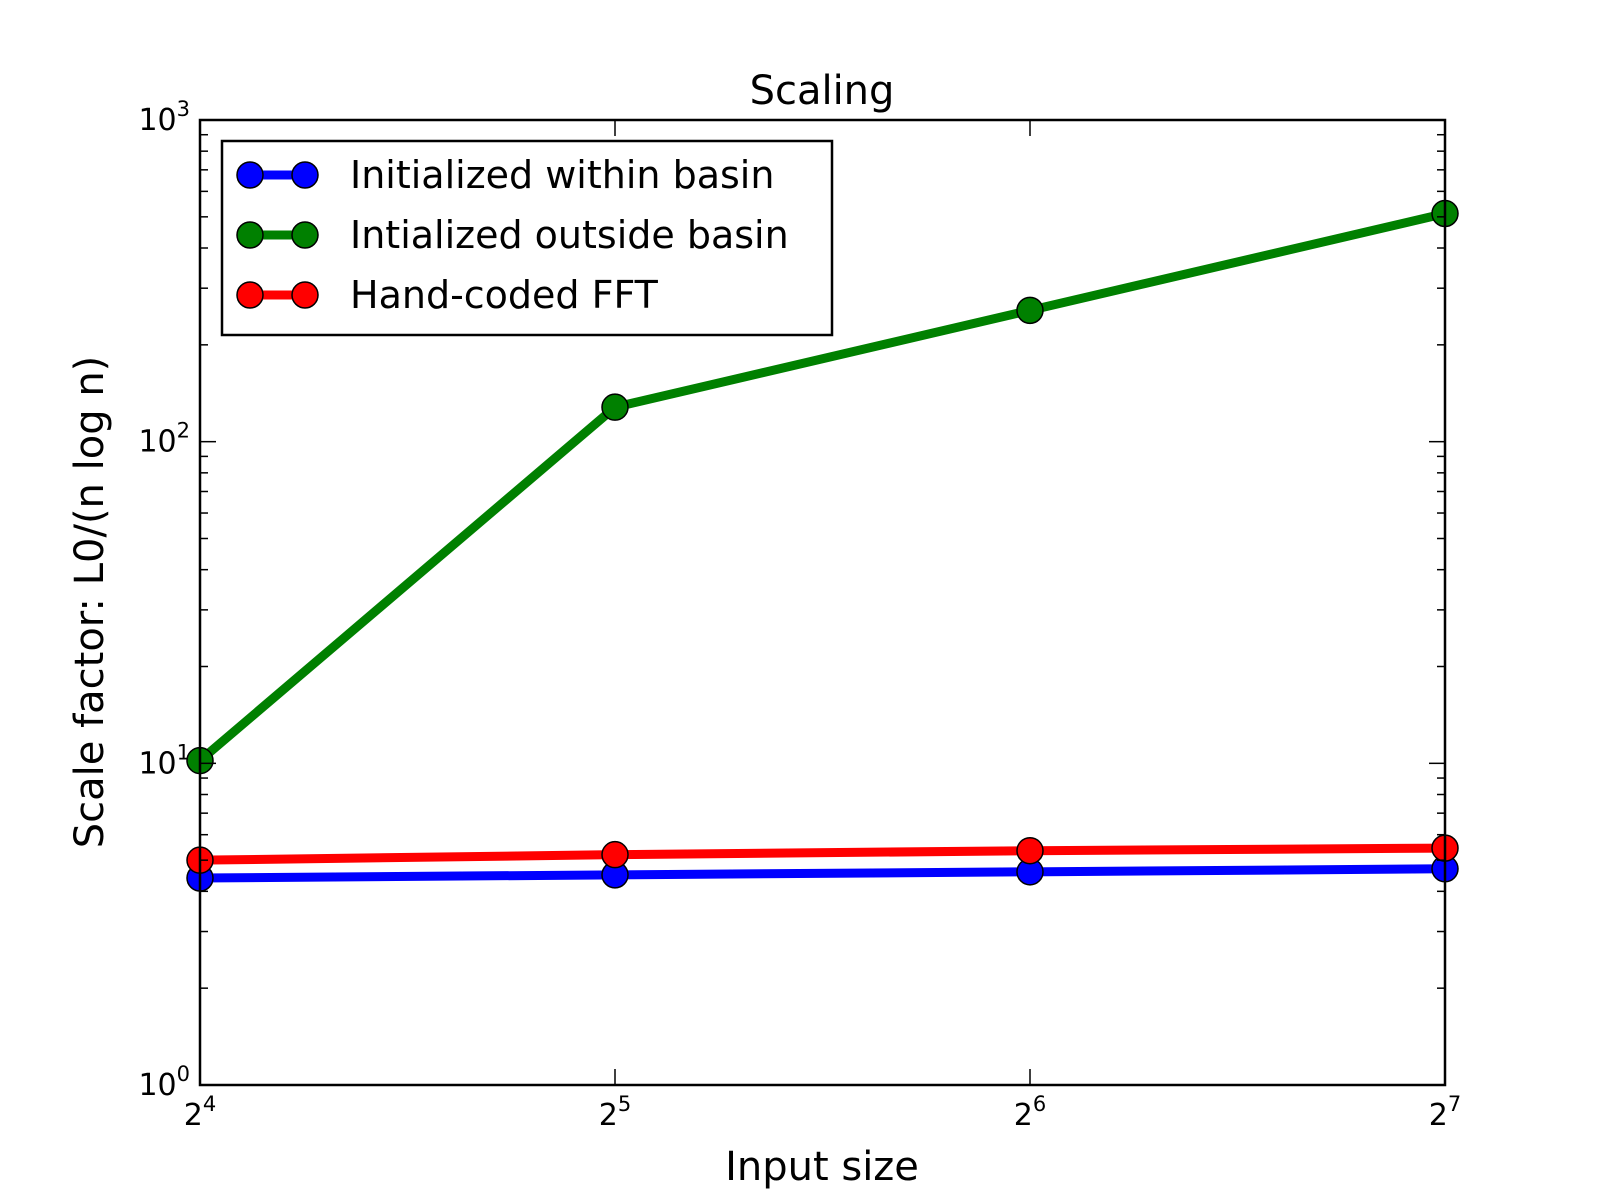  What do you see at coordinates (90, 602) in the screenshot?
I see `y-axis-label: Scale factor: L0/(n log n)` at bounding box center [90, 602].